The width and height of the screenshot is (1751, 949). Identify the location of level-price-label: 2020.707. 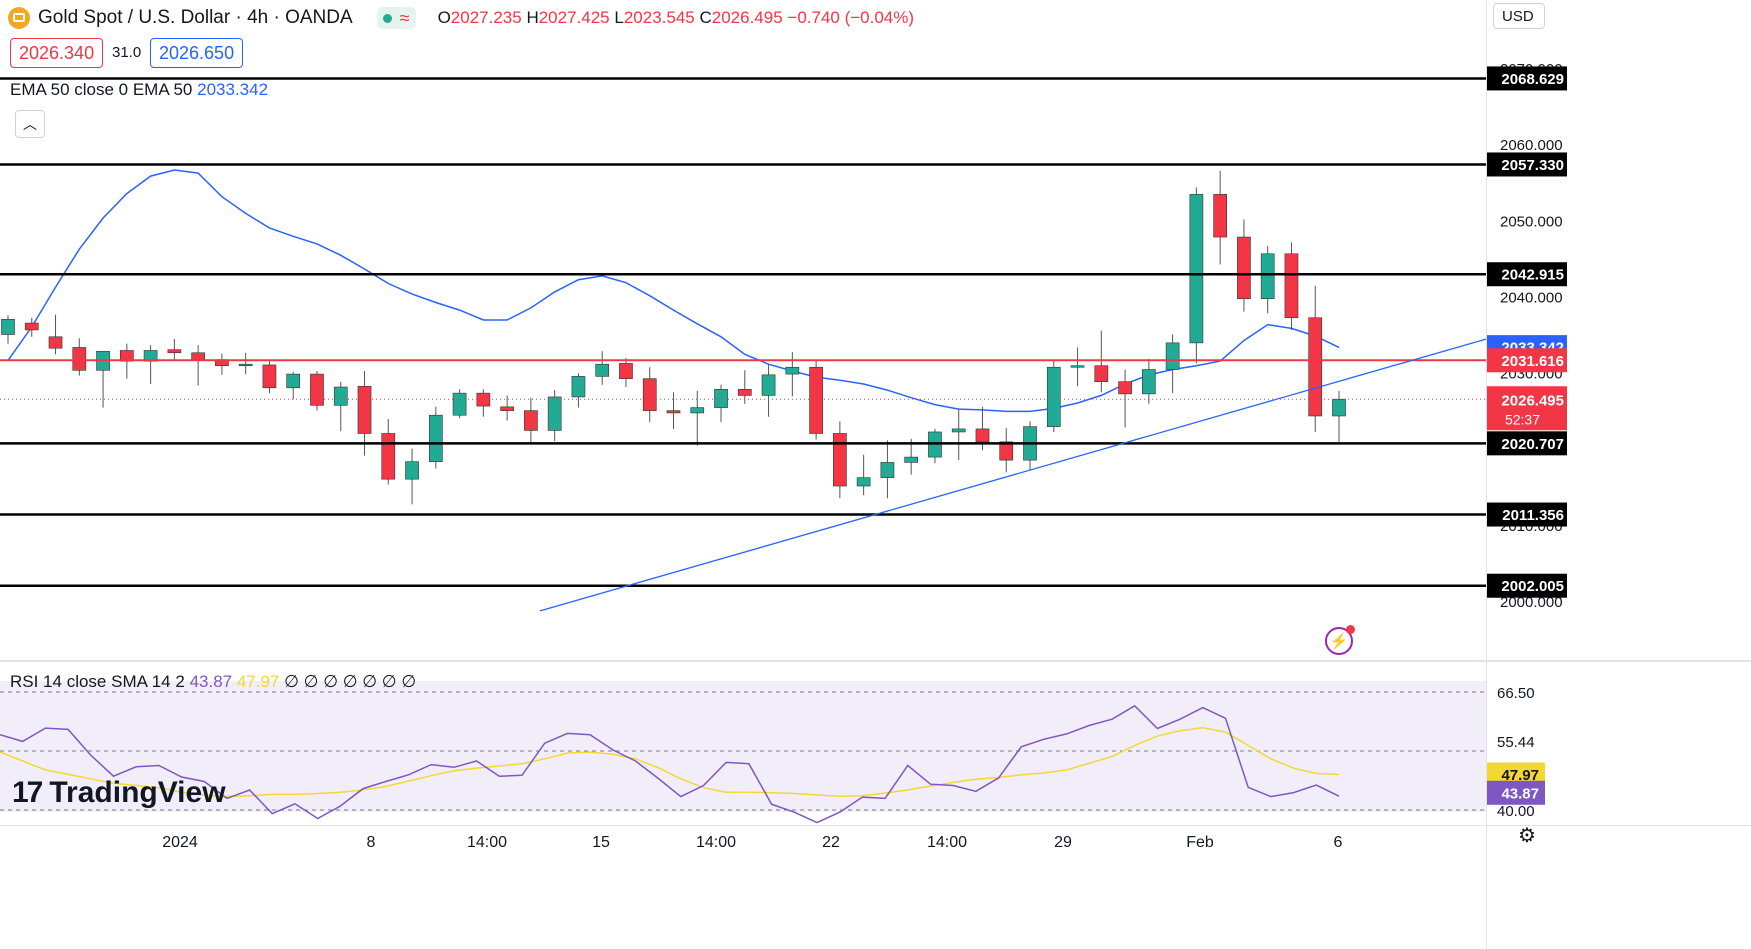
(1532, 444).